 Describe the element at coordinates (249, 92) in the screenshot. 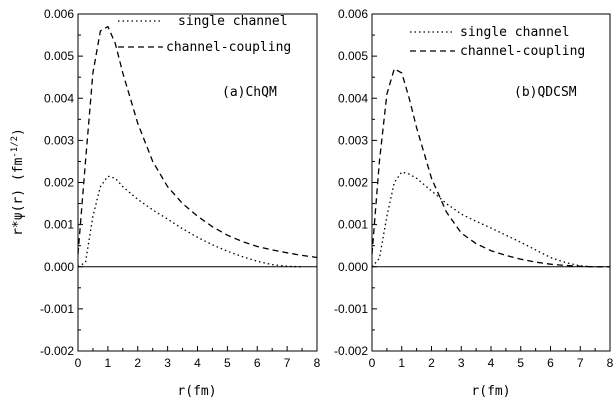

I see `panel-label: (a)ChQM` at that location.